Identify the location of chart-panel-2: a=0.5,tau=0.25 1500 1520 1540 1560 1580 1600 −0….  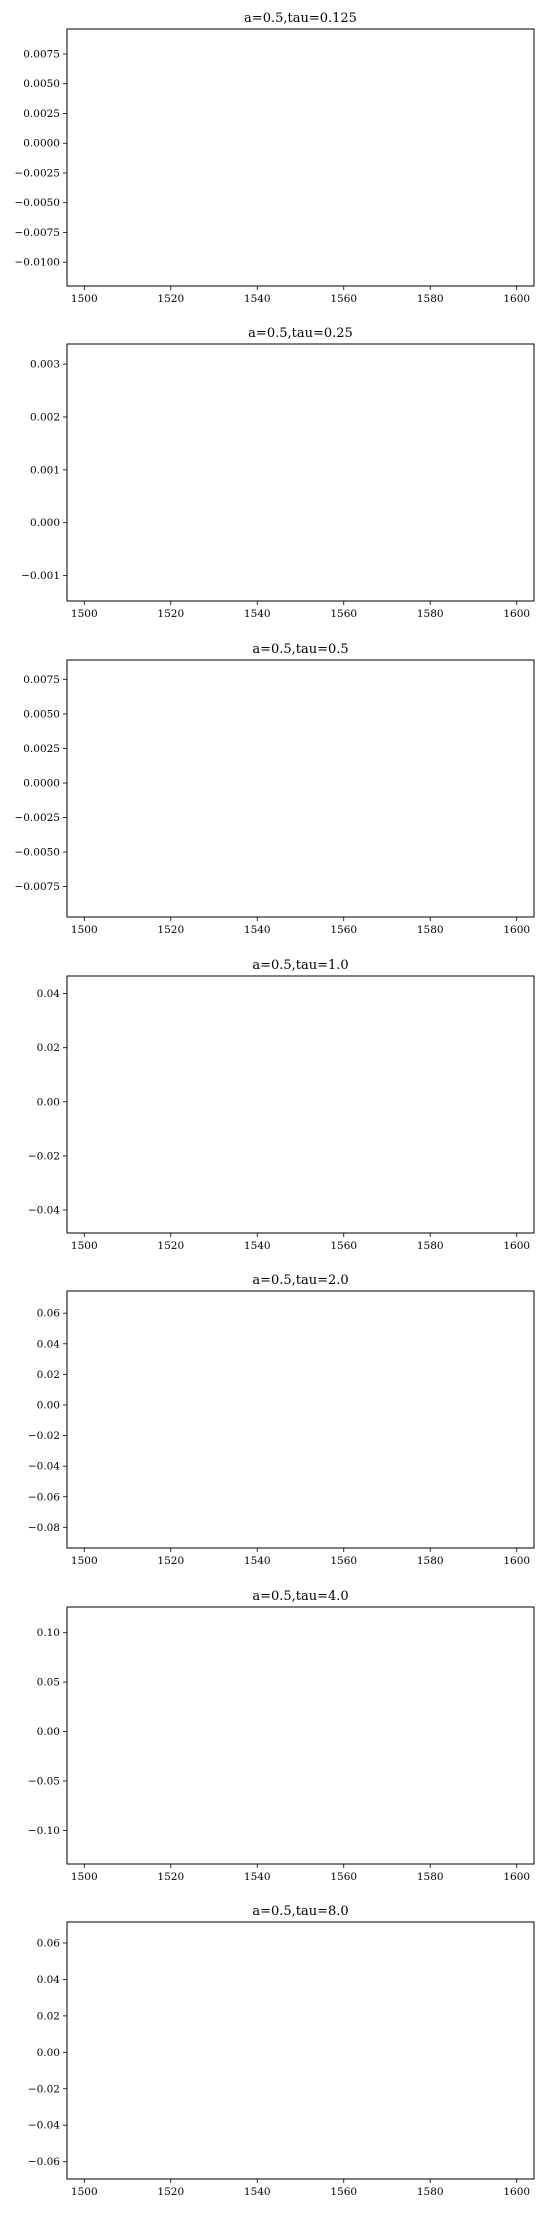
(278, 473).